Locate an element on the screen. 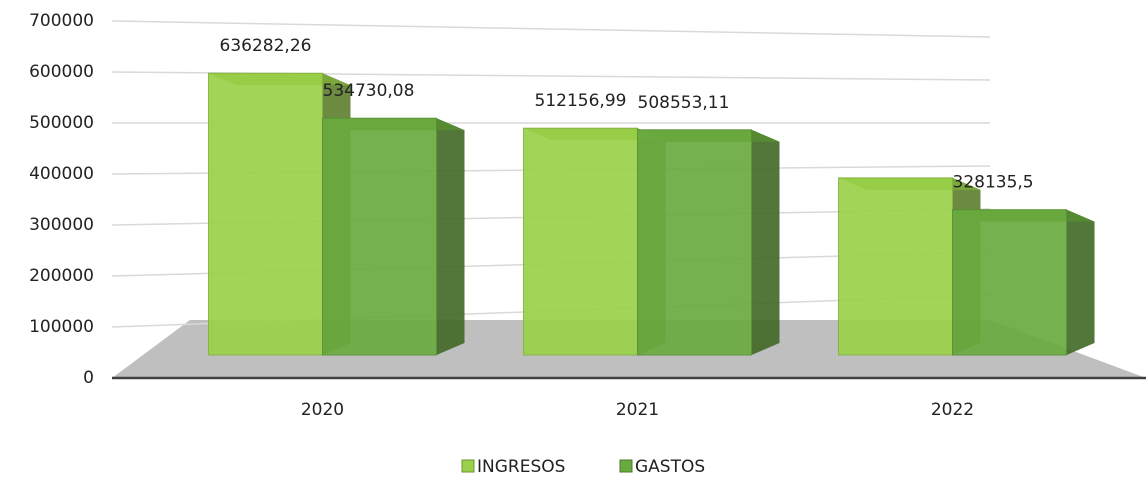  data-label: 512156,99 is located at coordinates (581, 101).